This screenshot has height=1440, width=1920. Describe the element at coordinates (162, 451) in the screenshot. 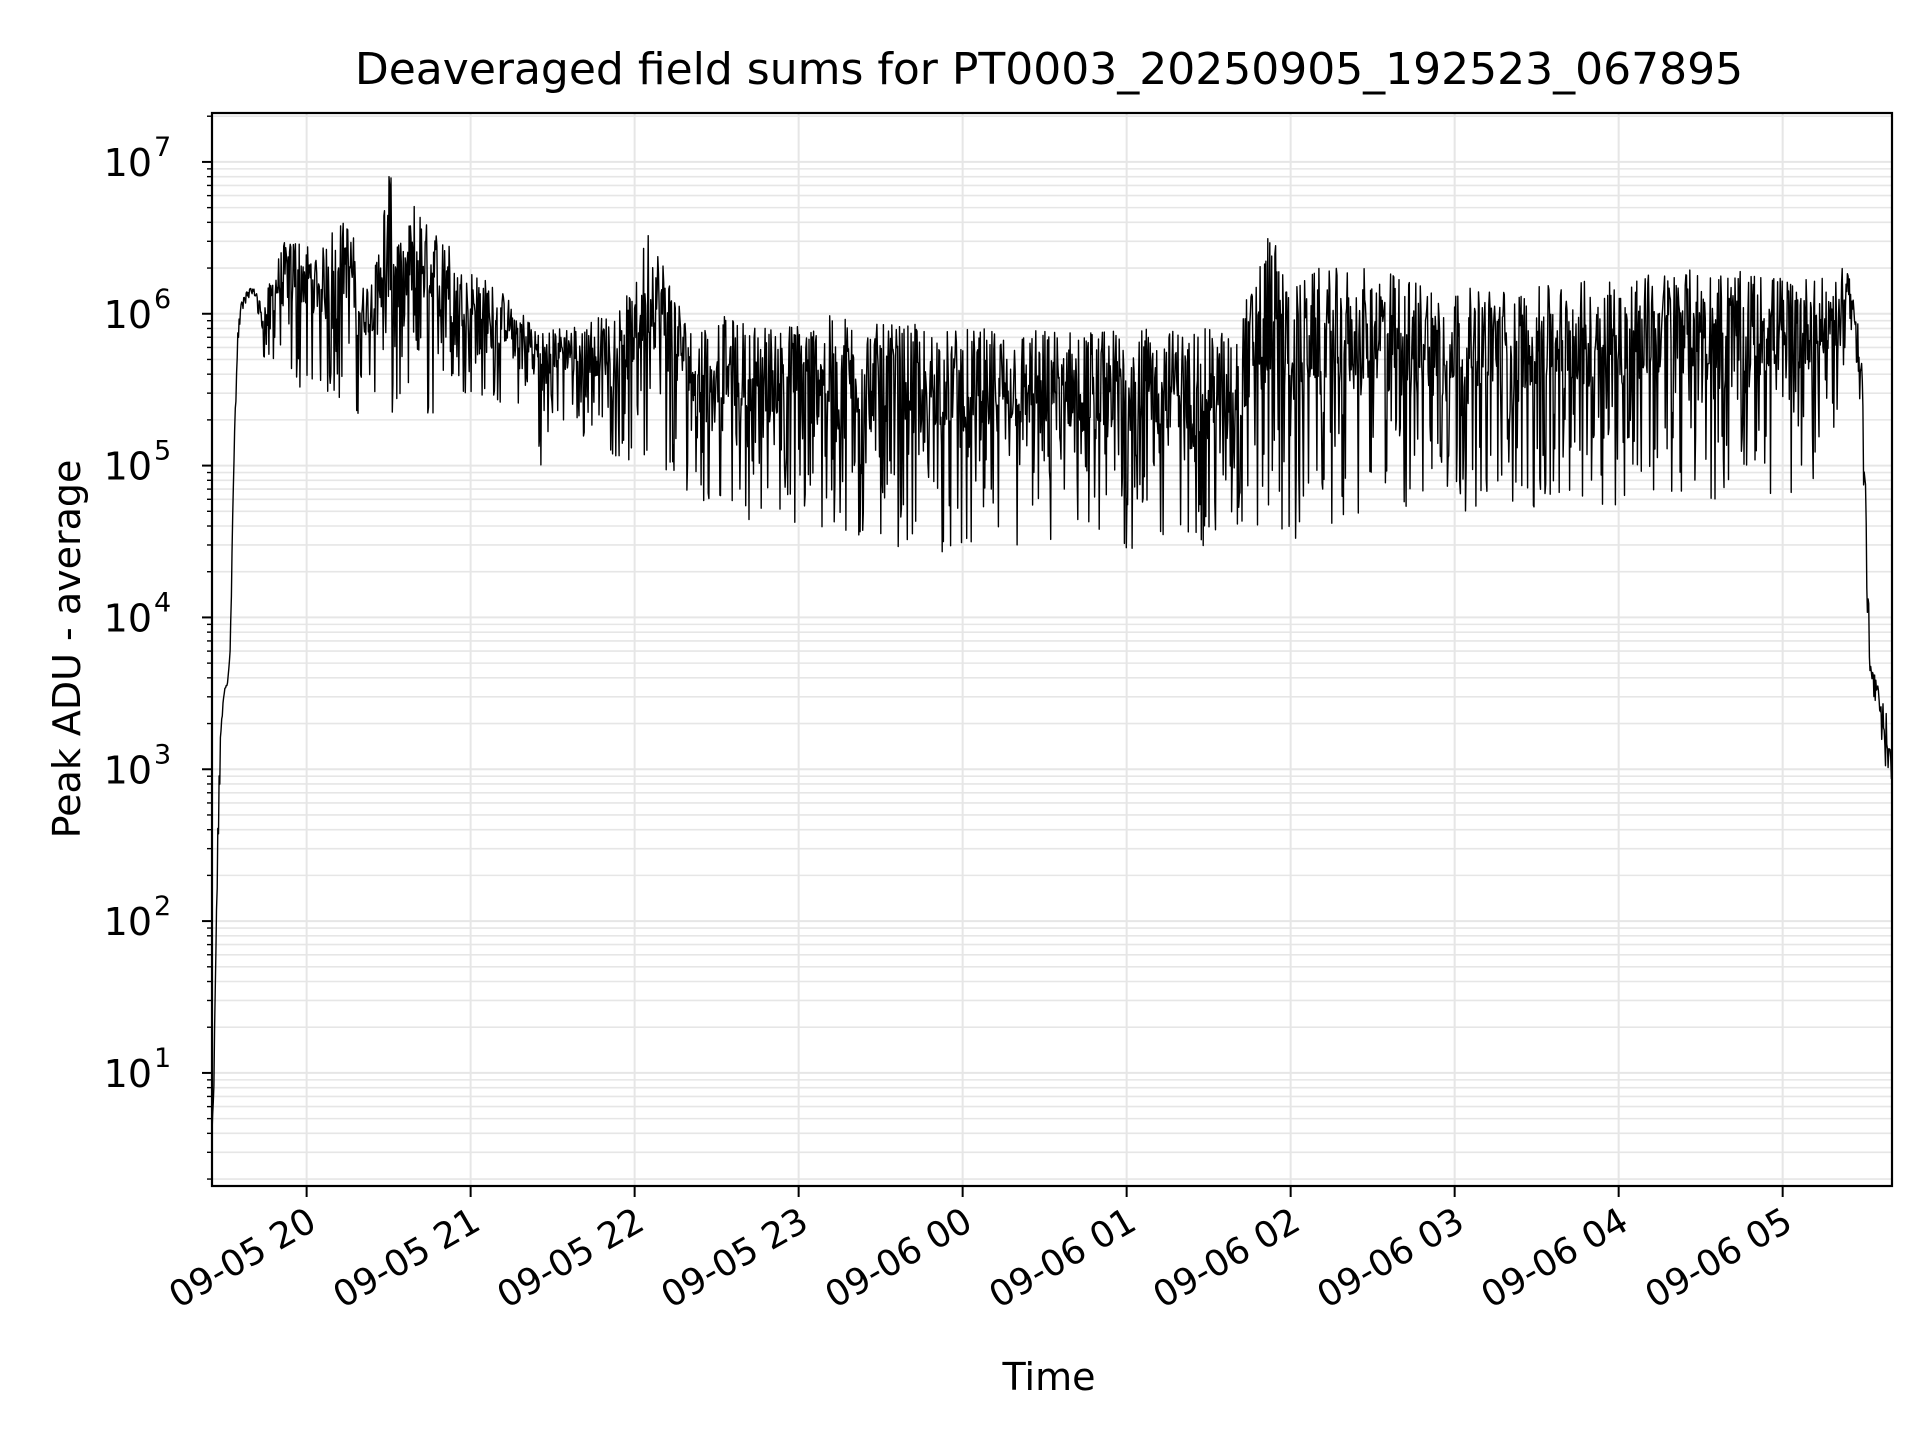

I see `y-tick-exponent: 5` at that location.